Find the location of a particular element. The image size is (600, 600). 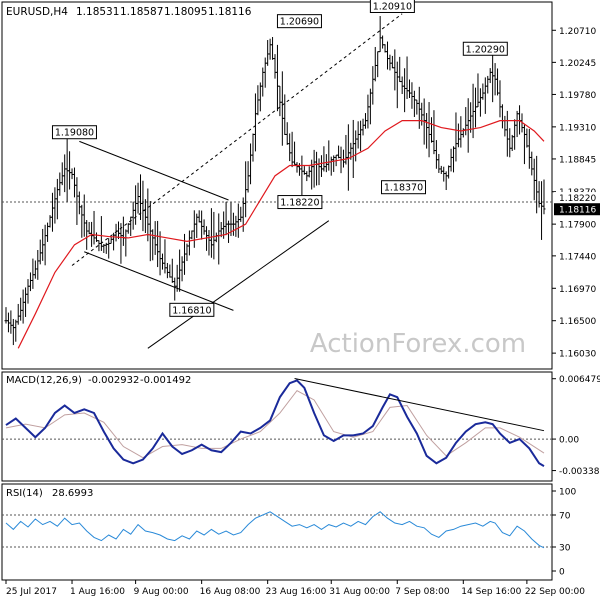

rsi-tick-label: 70 is located at coordinates (565, 517).